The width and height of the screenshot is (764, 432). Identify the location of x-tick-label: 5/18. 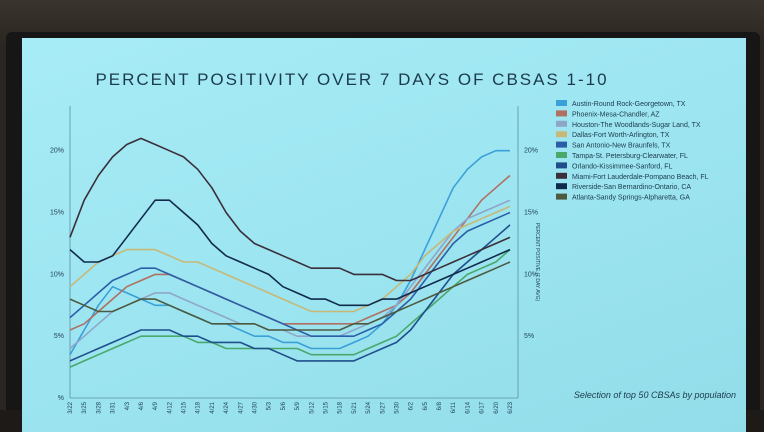
(341, 407).